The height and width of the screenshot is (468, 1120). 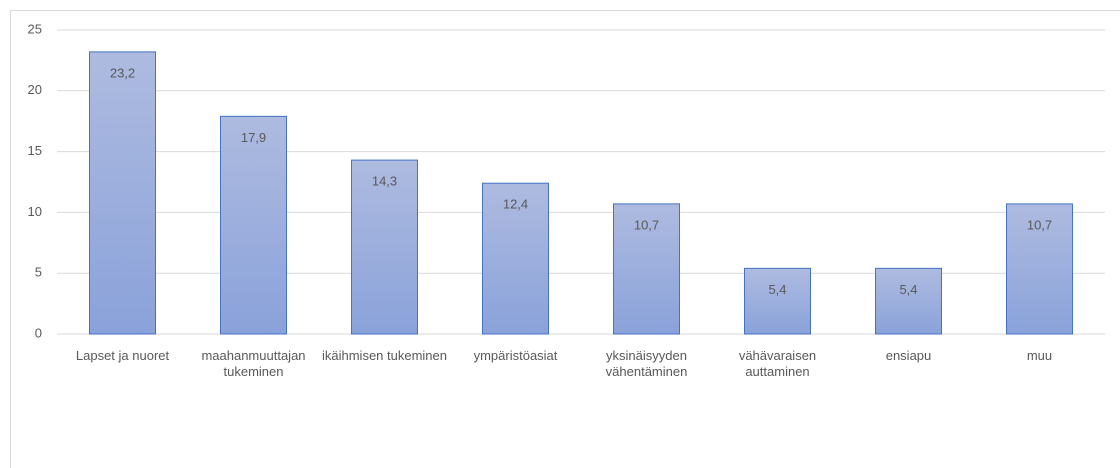 What do you see at coordinates (253, 363) in the screenshot?
I see `x-tick-label: maahanmuuttajan tukeminen` at bounding box center [253, 363].